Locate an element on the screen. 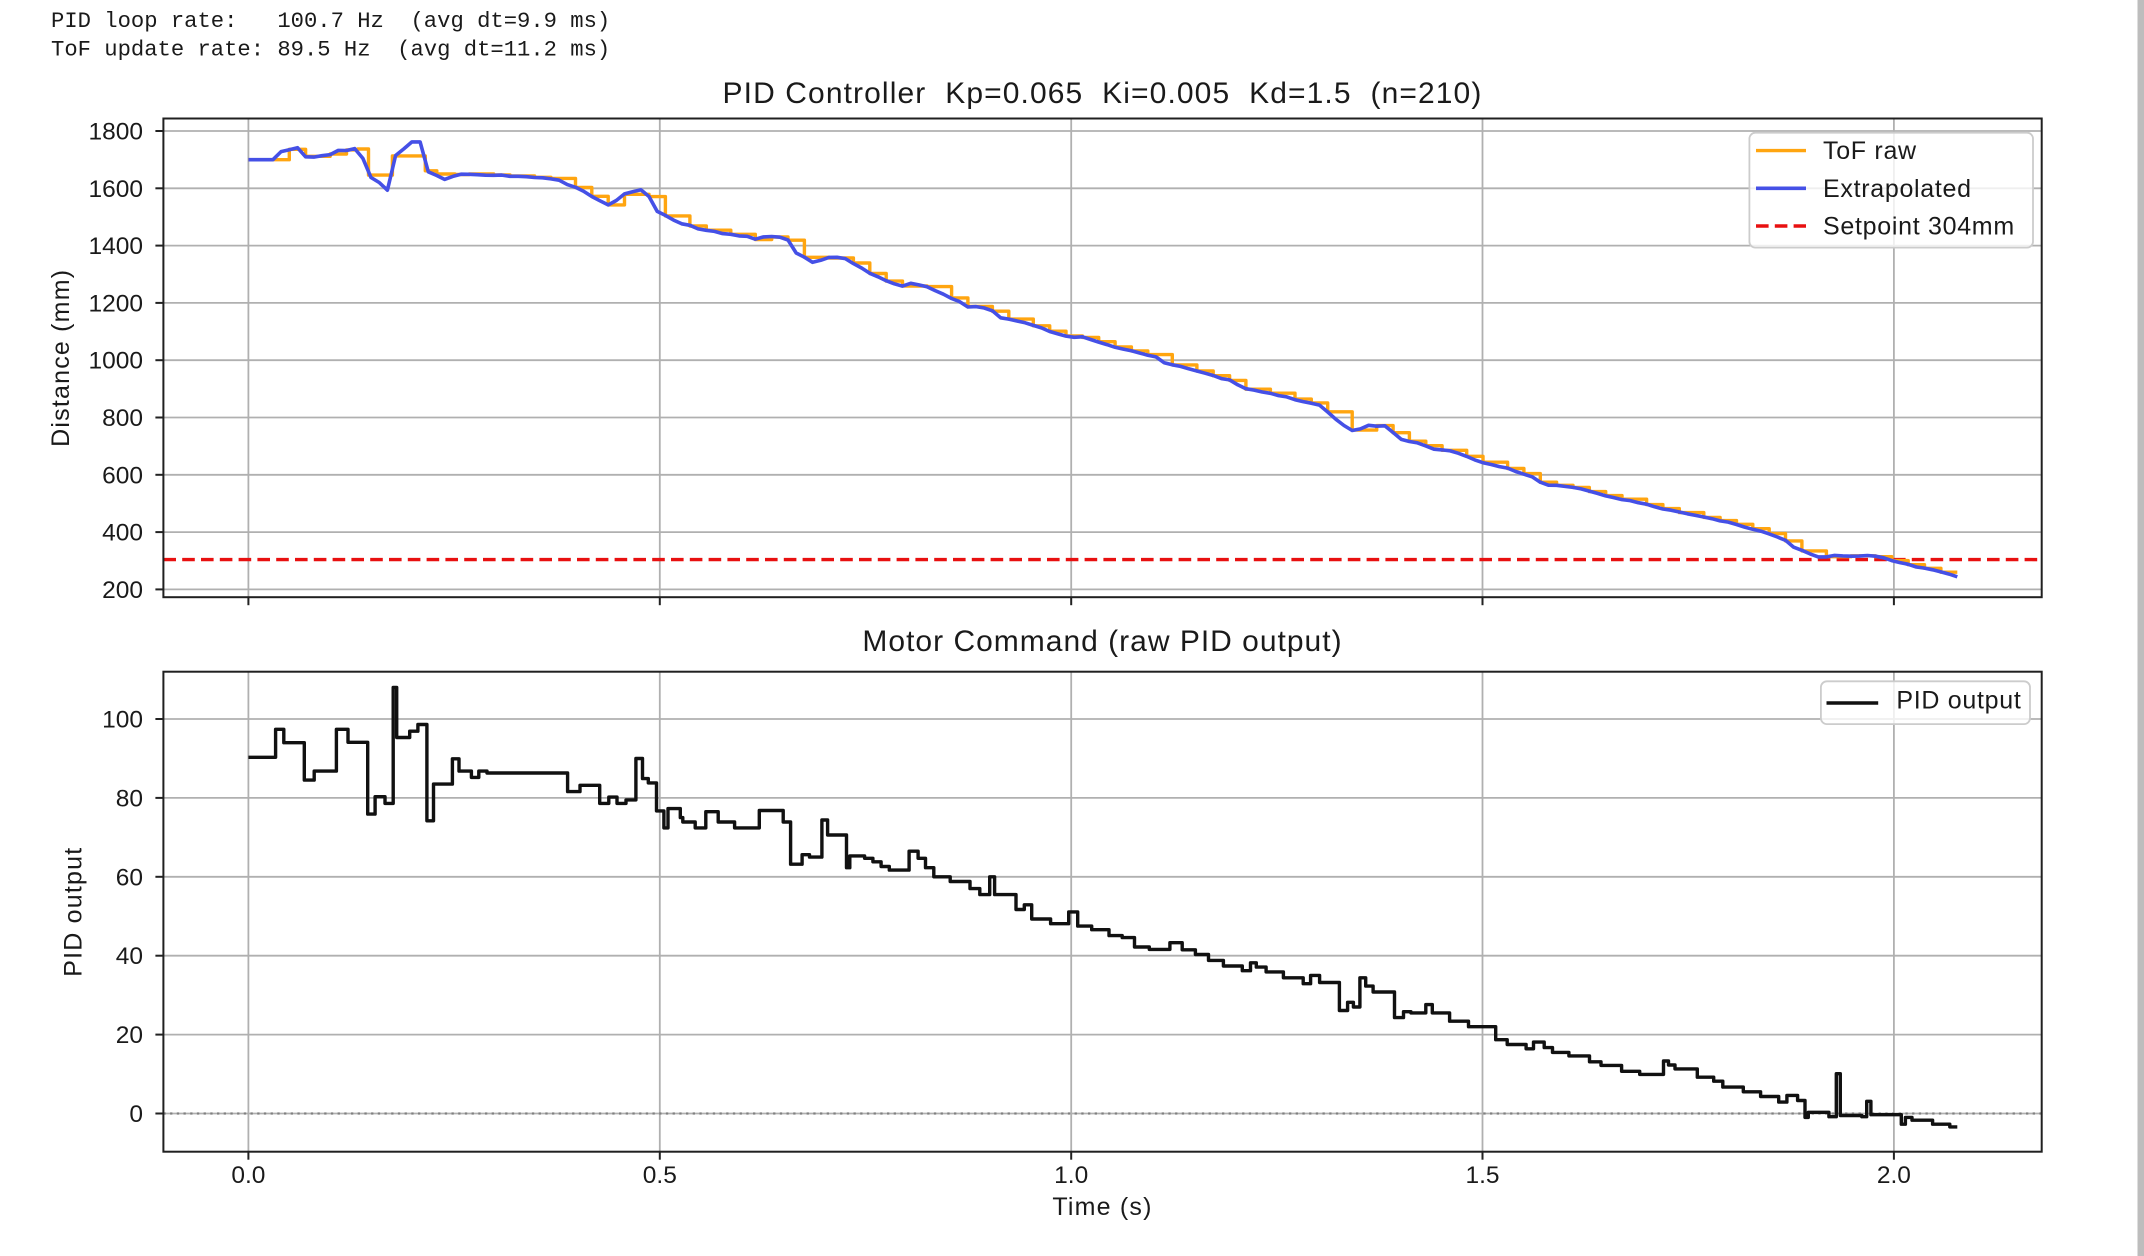 This screenshot has width=2144, height=1256. svg-text: Distance (mm) is located at coordinates (61, 358).